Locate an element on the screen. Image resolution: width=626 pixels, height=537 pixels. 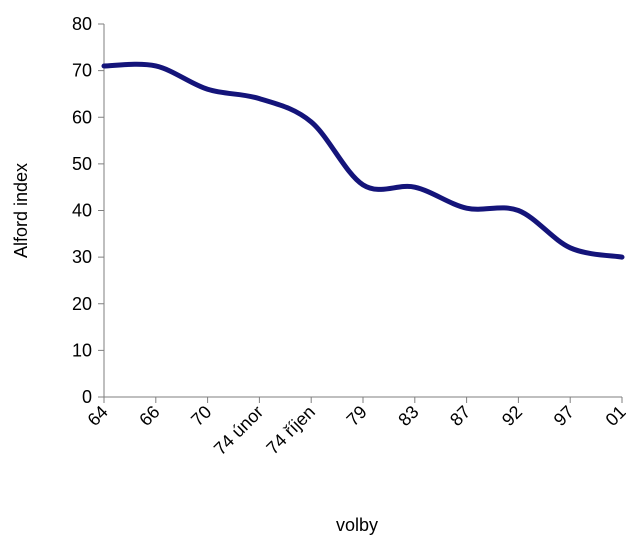
x-tick-label: 97 is located at coordinates (564, 416).